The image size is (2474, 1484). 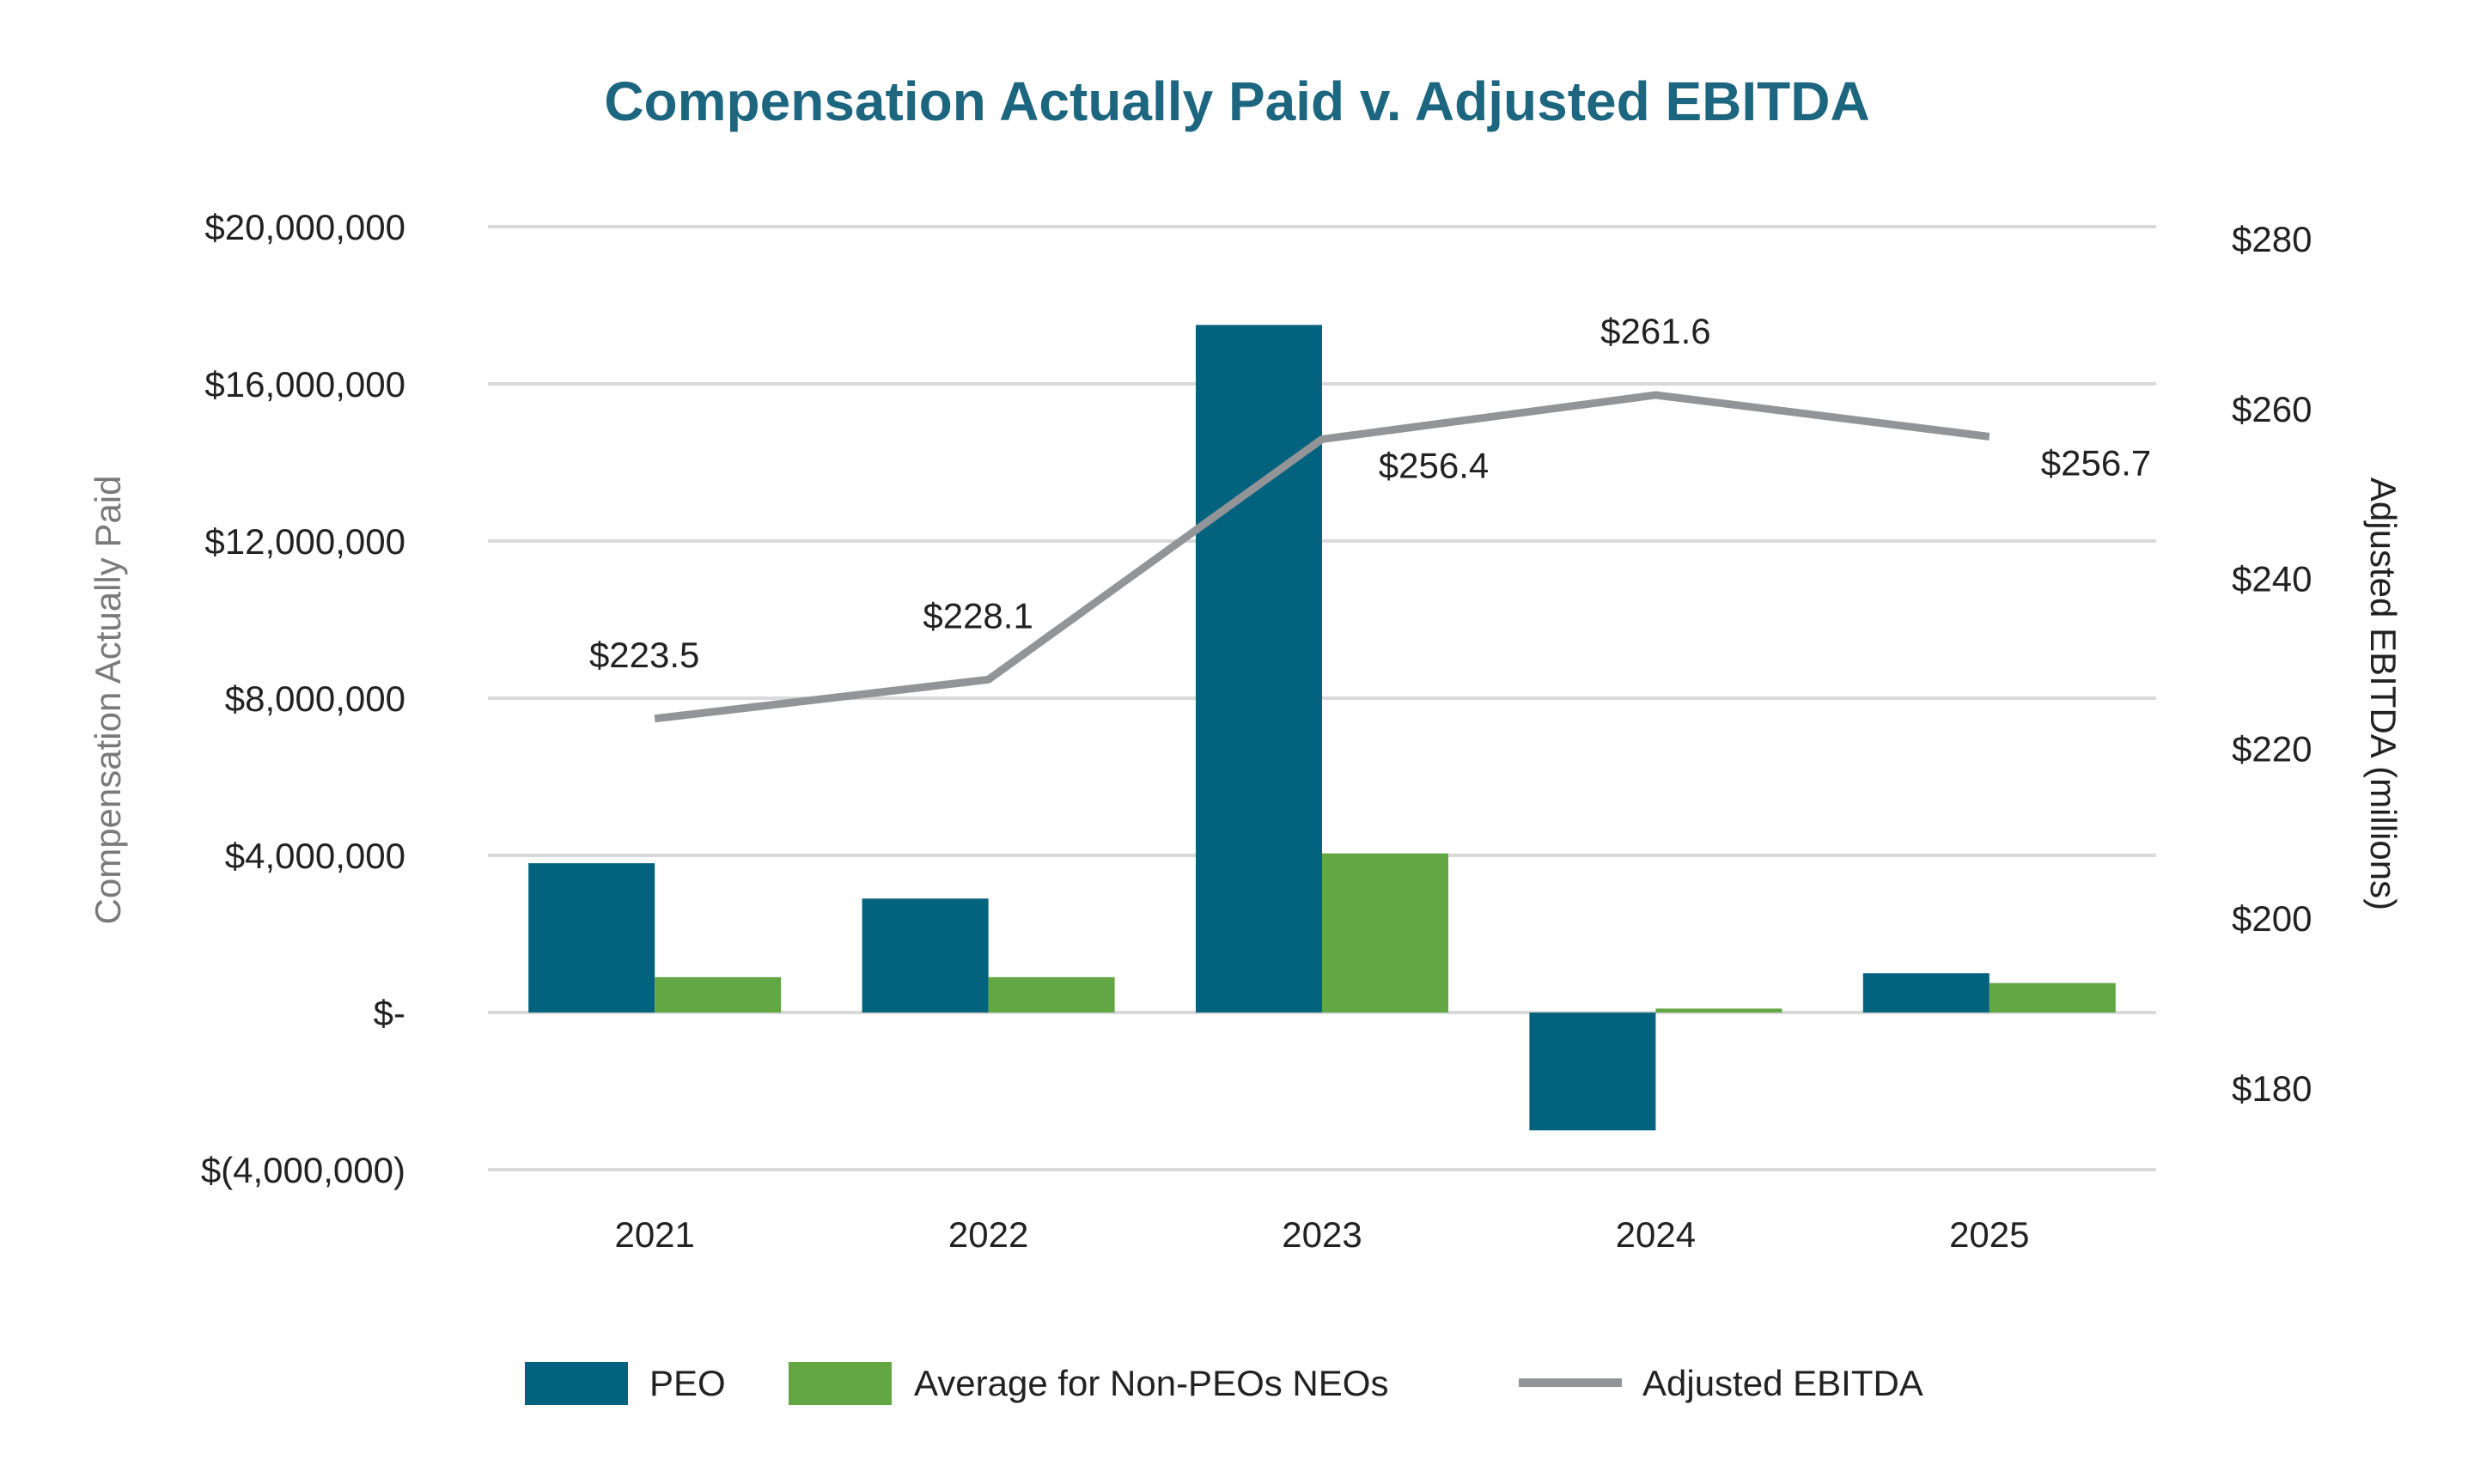 I want to click on ebitda-line, so click(x=1322, y=557).